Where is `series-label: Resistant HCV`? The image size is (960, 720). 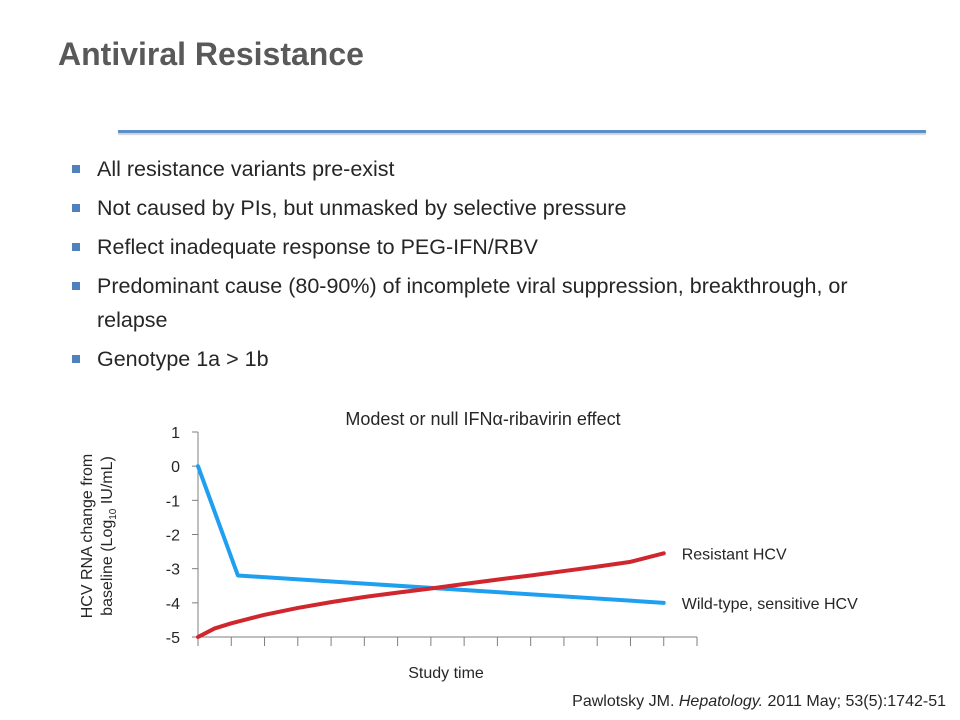 series-label: Resistant HCV is located at coordinates (734, 554).